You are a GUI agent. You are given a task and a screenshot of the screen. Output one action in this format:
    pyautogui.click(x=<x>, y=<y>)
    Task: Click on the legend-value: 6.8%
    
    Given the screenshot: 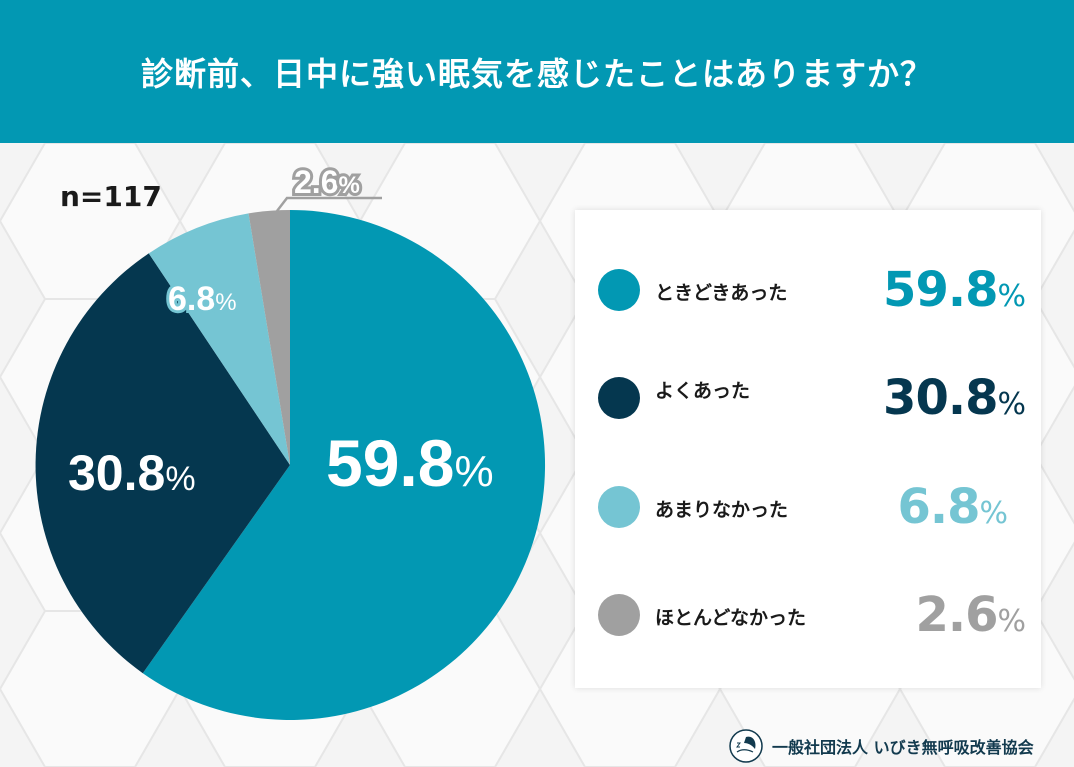 What is the action you would take?
    pyautogui.click(x=952, y=507)
    